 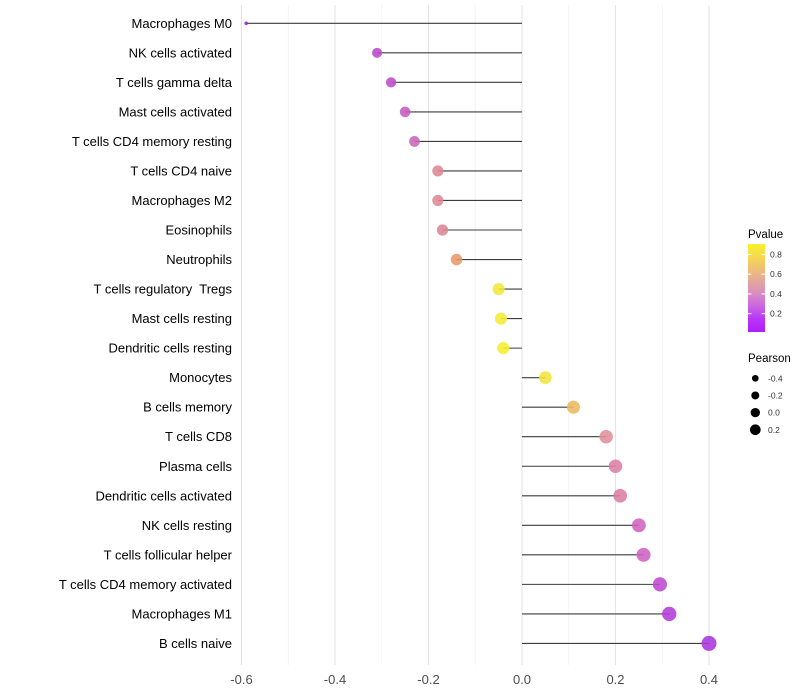 I want to click on y-axis-label: Plasma cells, so click(x=195, y=466).